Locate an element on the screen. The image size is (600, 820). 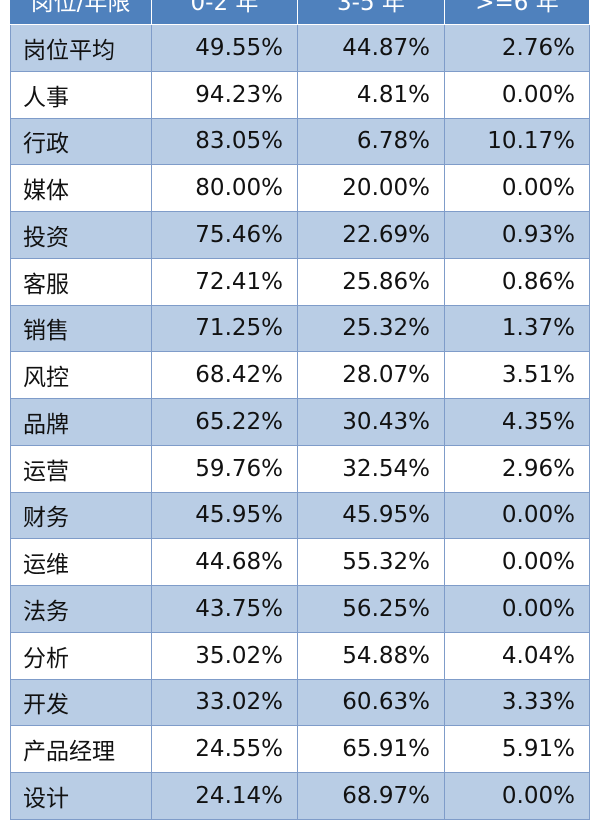
header-cell: >=6 年 is located at coordinates (517, 12).